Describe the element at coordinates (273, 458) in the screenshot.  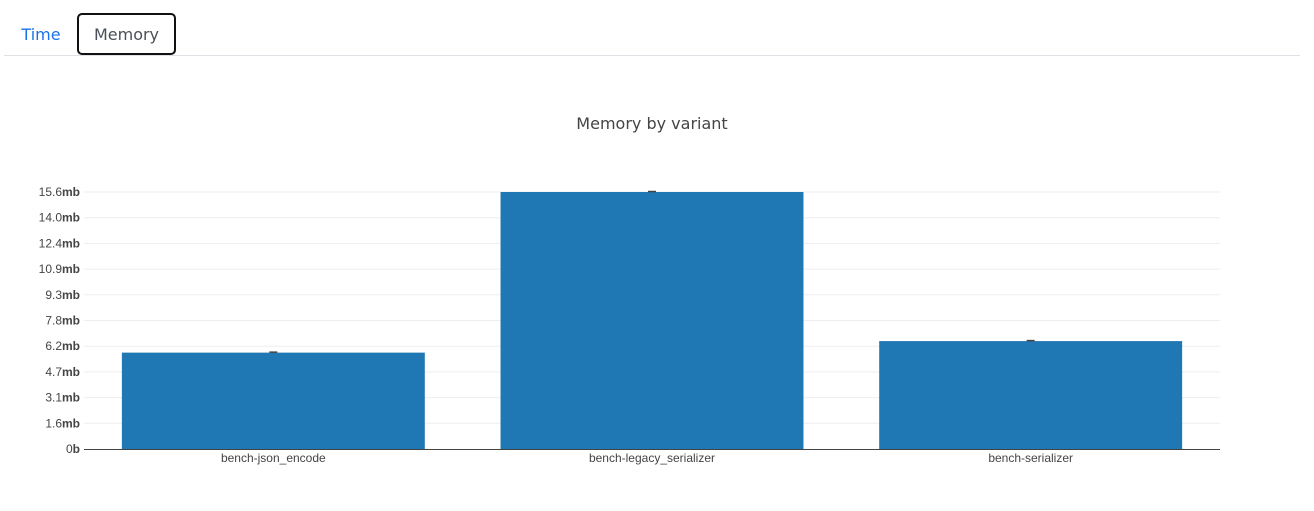
I see `x-tick-label: bench-json_encode` at that location.